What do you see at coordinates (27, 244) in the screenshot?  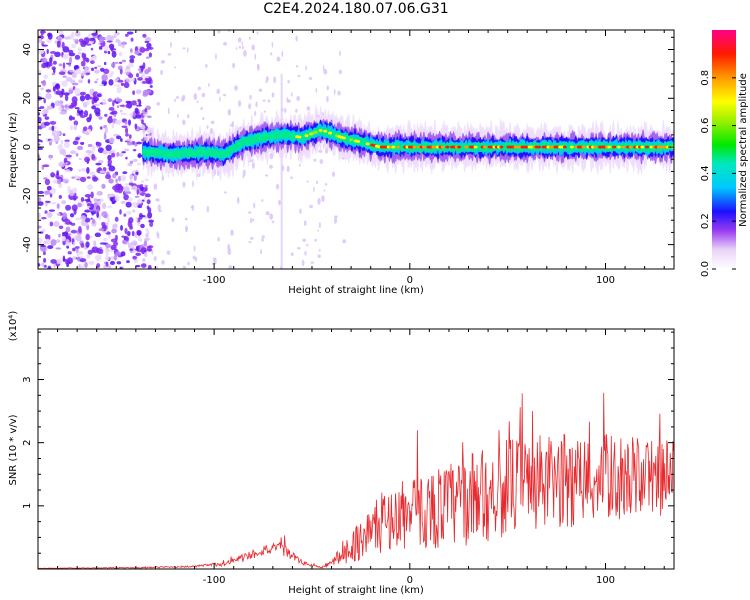 I see `spectrogram-y-tick-label: -40` at bounding box center [27, 244].